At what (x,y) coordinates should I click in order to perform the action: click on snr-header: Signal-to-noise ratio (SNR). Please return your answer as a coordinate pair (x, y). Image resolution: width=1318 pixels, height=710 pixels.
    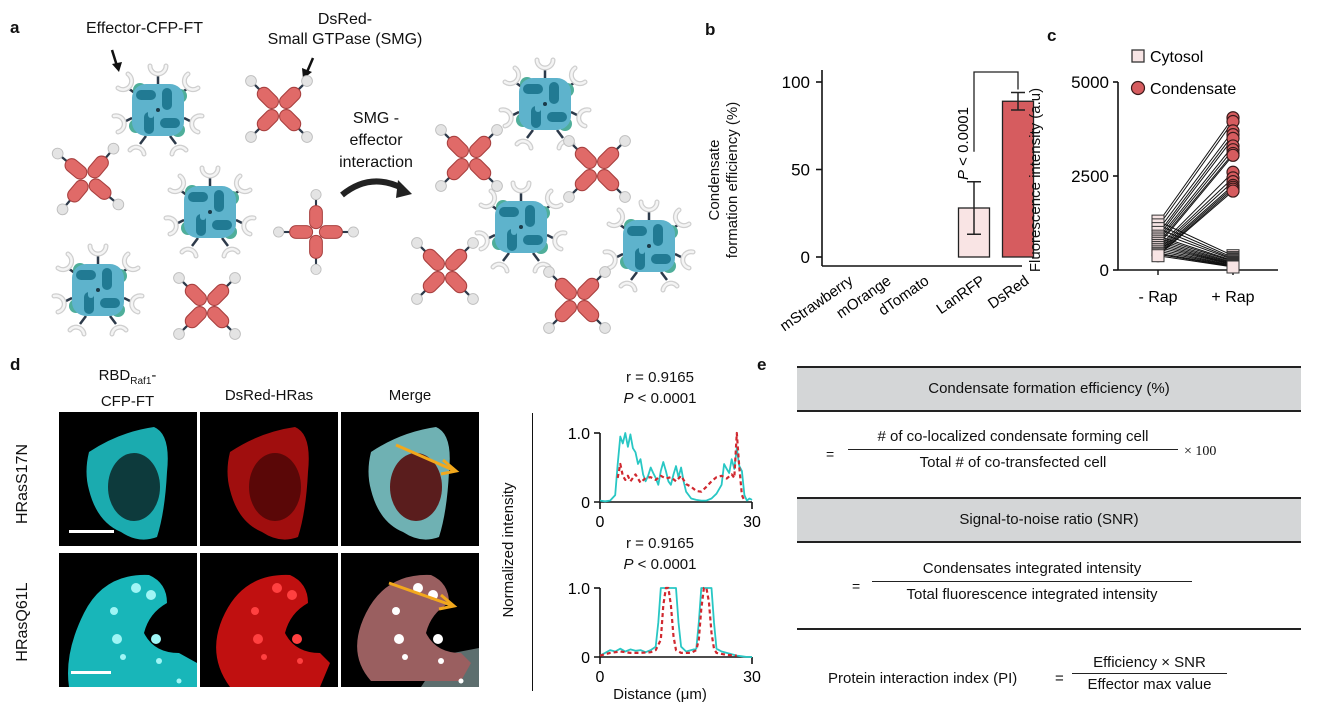
    Looking at the image, I should click on (1049, 520).